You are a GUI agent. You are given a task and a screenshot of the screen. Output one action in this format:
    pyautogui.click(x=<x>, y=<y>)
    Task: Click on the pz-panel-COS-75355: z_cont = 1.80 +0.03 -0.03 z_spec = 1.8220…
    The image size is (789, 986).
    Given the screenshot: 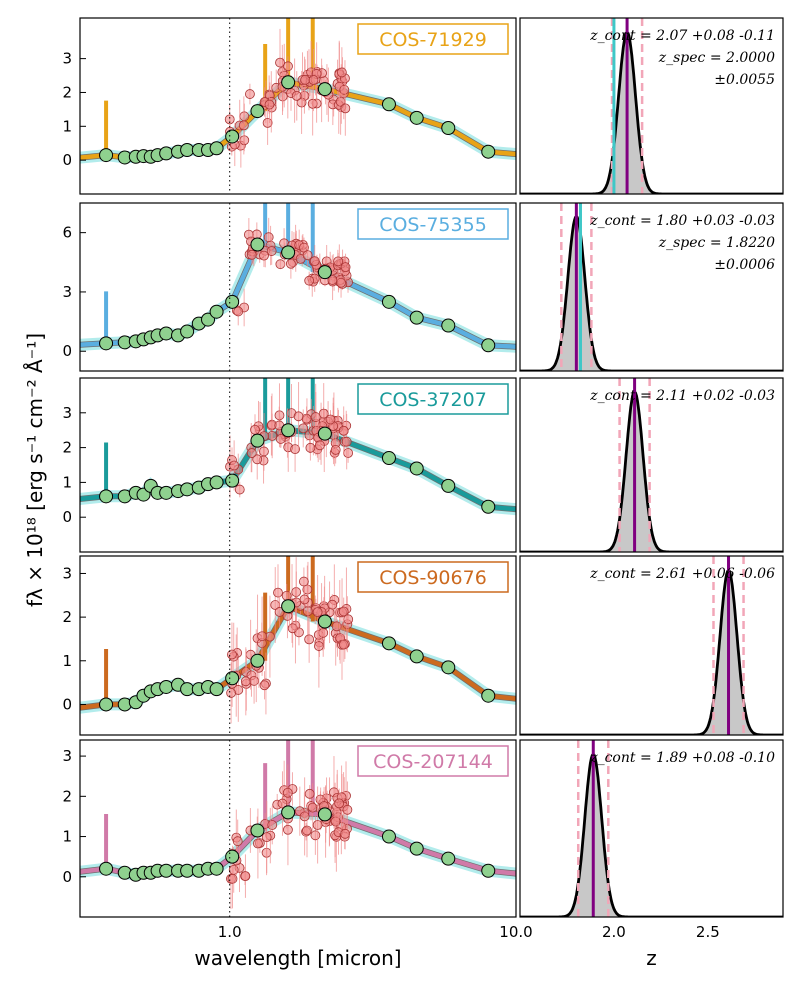 What is the action you would take?
    pyautogui.click(x=651, y=287)
    